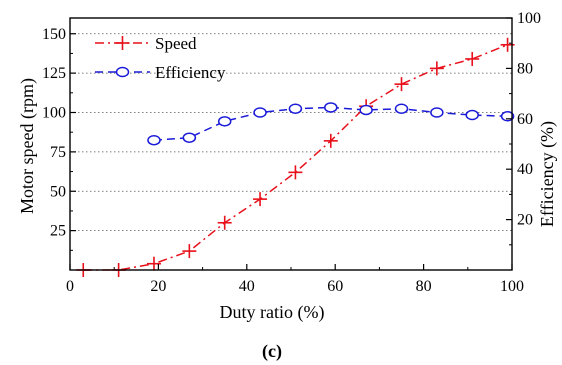 The width and height of the screenshot is (562, 365). I want to click on y-tick-label-100: 100, so click(54, 113).